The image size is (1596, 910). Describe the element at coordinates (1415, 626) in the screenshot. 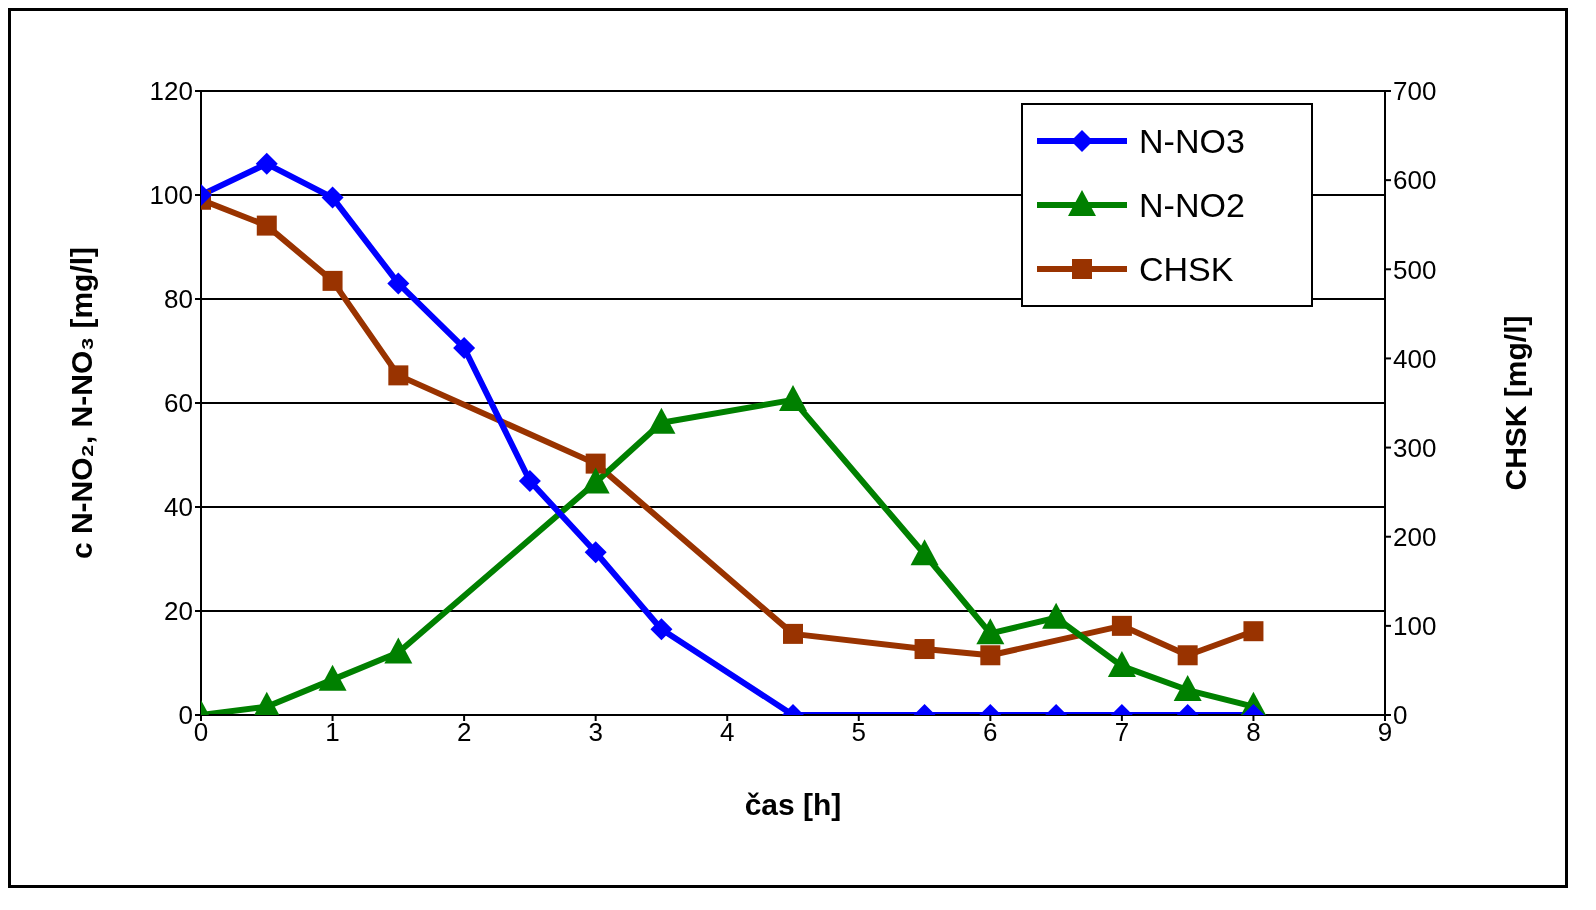

I see `y2-tick-label: 100` at that location.